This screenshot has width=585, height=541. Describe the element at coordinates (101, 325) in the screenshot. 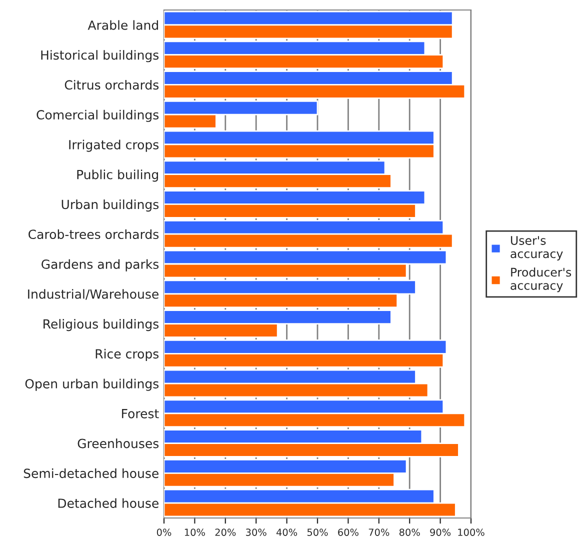

I see `y-tick-label: Religious buildings` at that location.